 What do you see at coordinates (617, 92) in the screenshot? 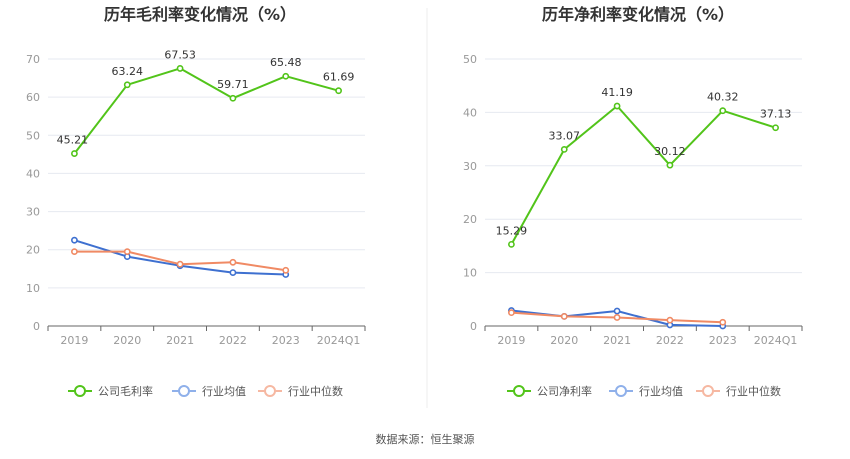
I see `data-label: 41.19` at bounding box center [617, 92].